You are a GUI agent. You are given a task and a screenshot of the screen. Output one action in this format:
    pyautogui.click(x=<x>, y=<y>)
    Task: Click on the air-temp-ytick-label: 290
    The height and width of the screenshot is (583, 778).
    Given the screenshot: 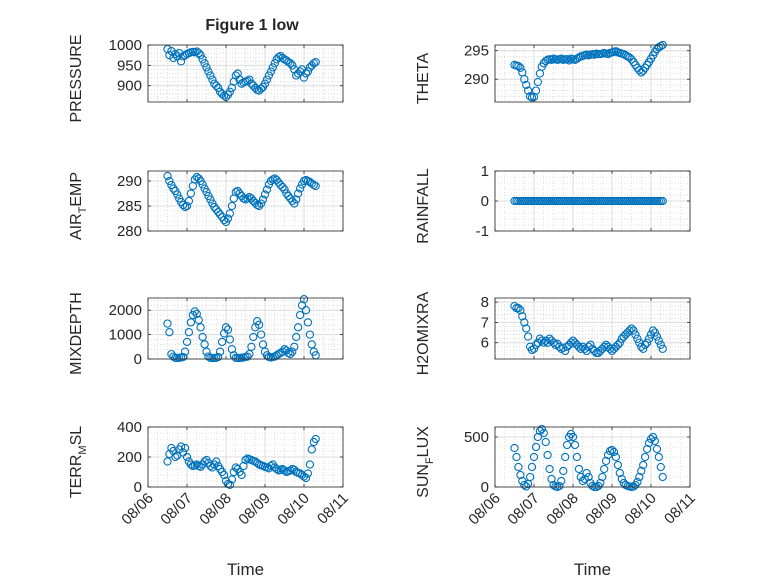 What is the action you would take?
    pyautogui.click(x=129, y=181)
    